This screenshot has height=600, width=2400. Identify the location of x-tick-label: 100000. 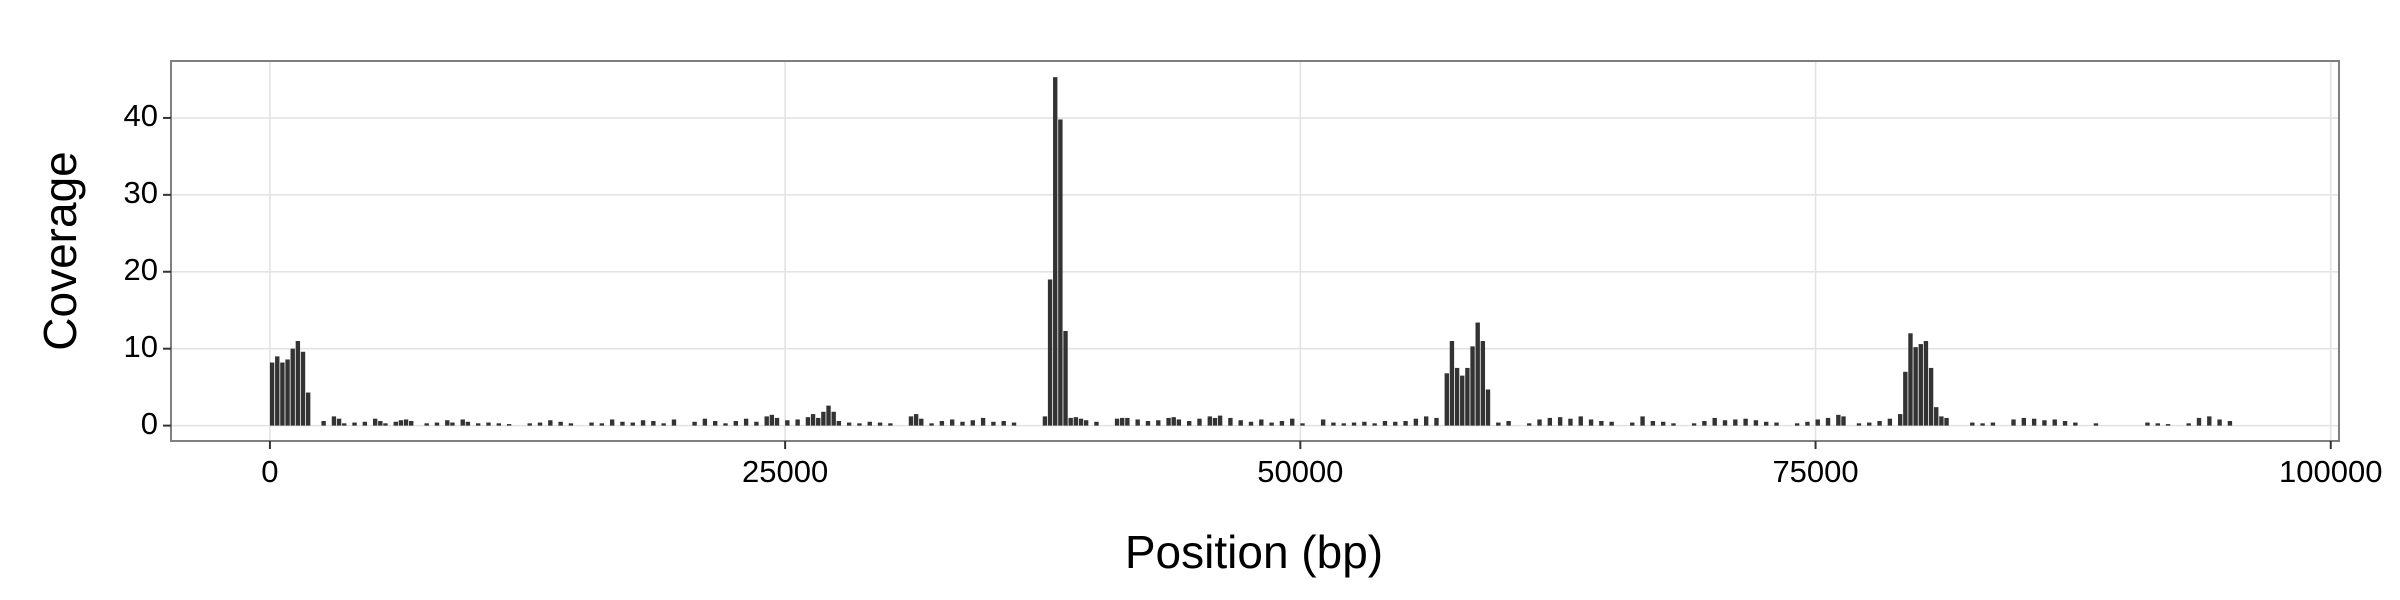
(2330, 471).